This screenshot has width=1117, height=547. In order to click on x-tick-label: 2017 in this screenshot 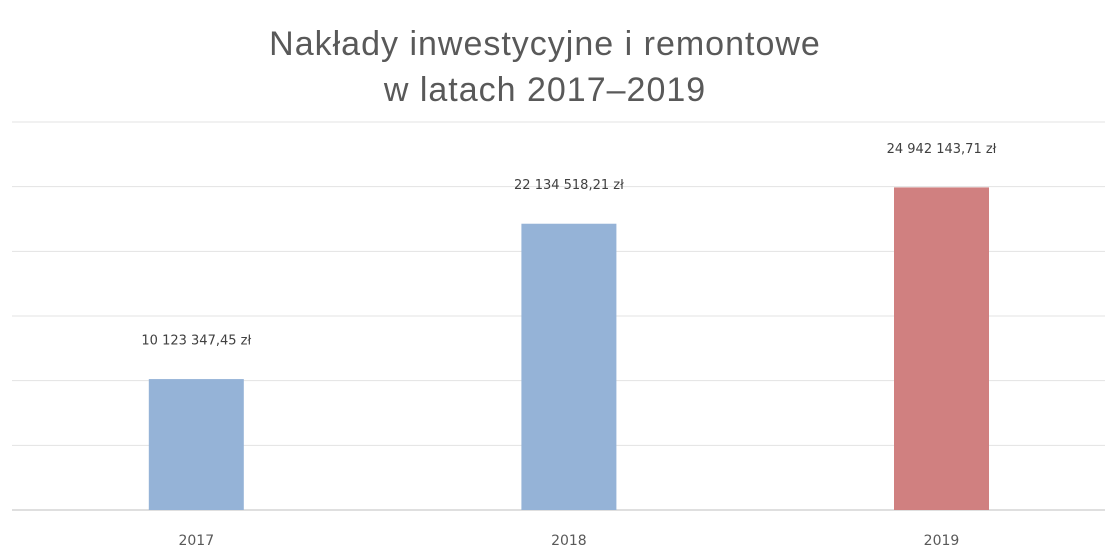, I will do `click(196, 540)`.